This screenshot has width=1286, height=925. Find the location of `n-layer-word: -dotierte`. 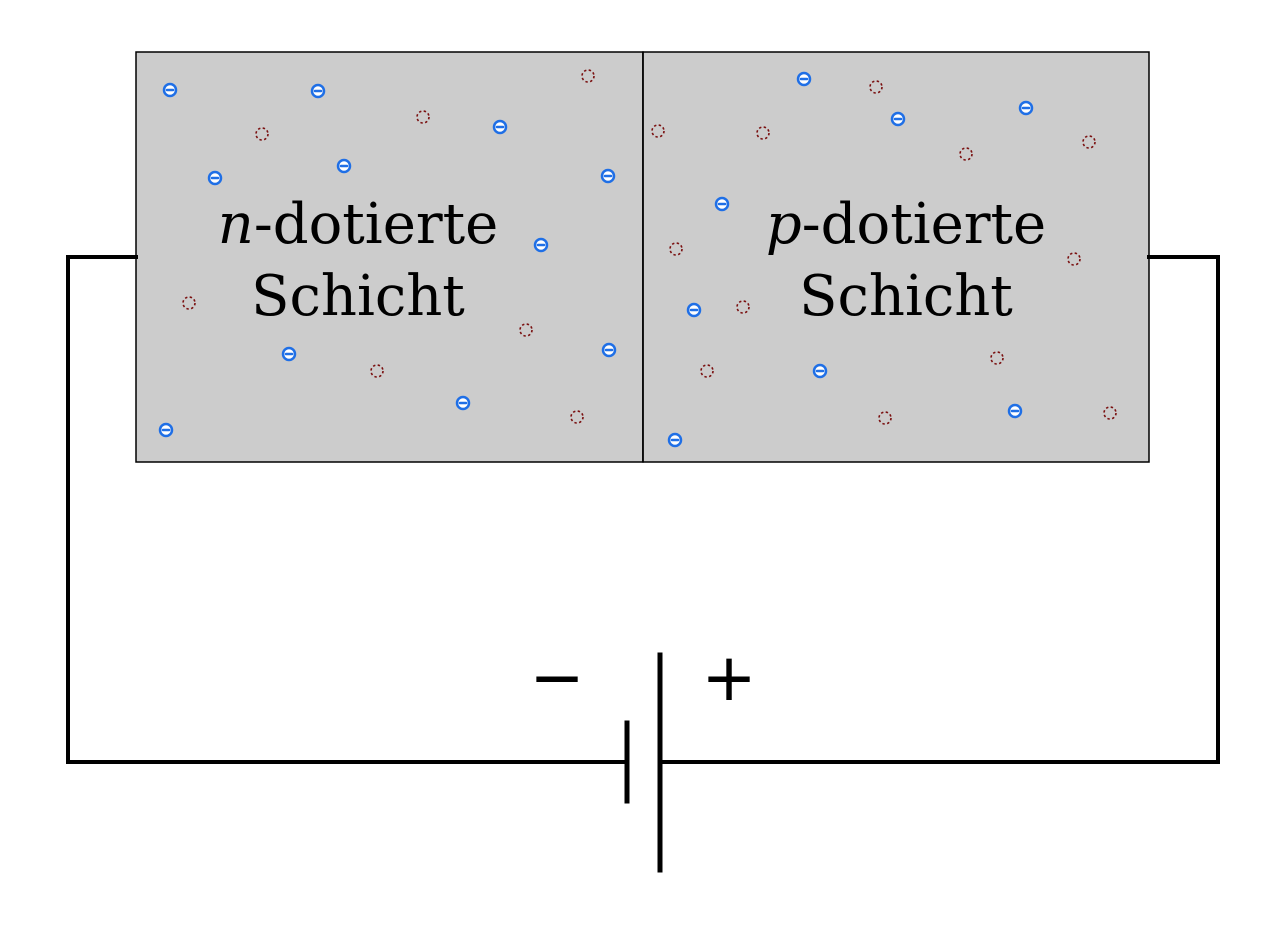

n-layer-word: -dotierte is located at coordinates (376, 224).